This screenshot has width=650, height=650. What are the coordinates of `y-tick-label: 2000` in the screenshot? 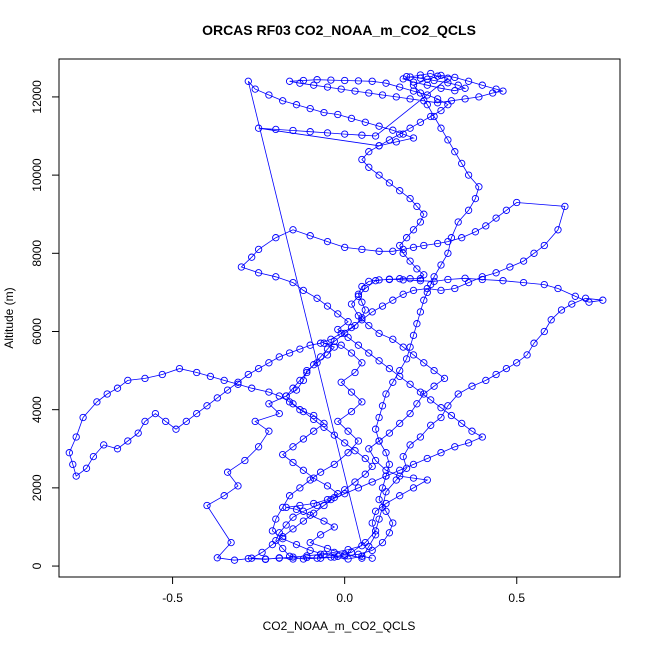 It's located at (37, 487).